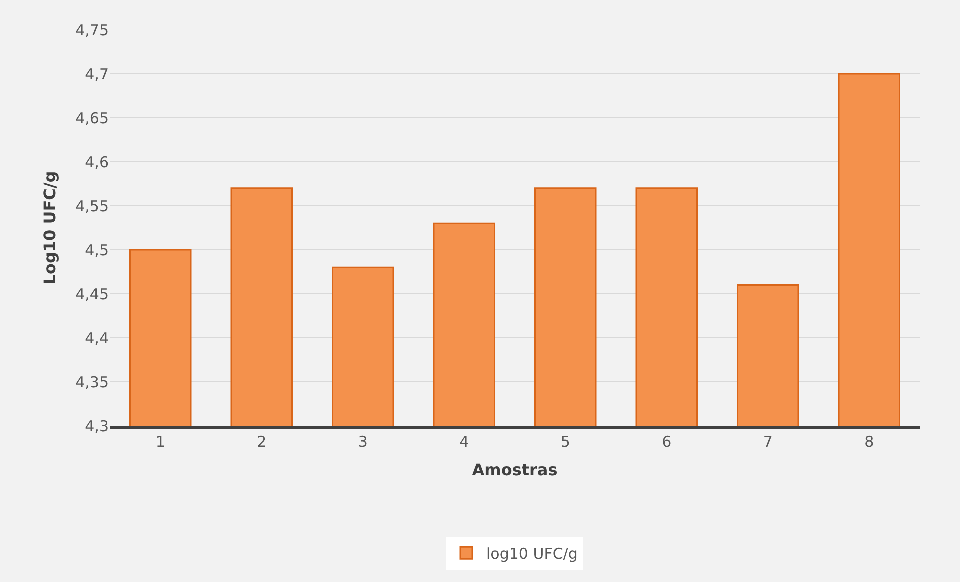 Image resolution: width=960 pixels, height=582 pixels. I want to click on legend-label: log10 UFC/g, so click(532, 553).